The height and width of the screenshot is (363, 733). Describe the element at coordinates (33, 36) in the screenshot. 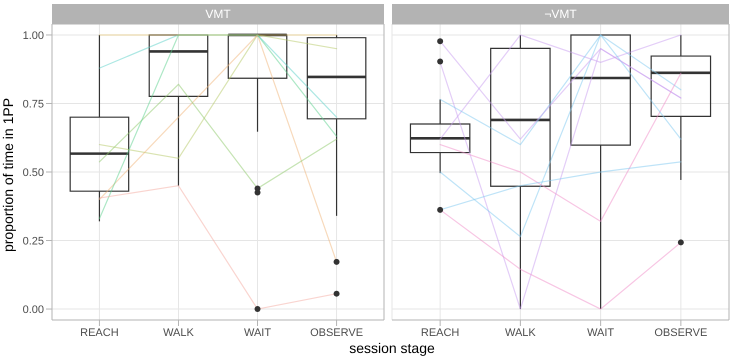

I see `y-tick-label: 1.00` at that location.